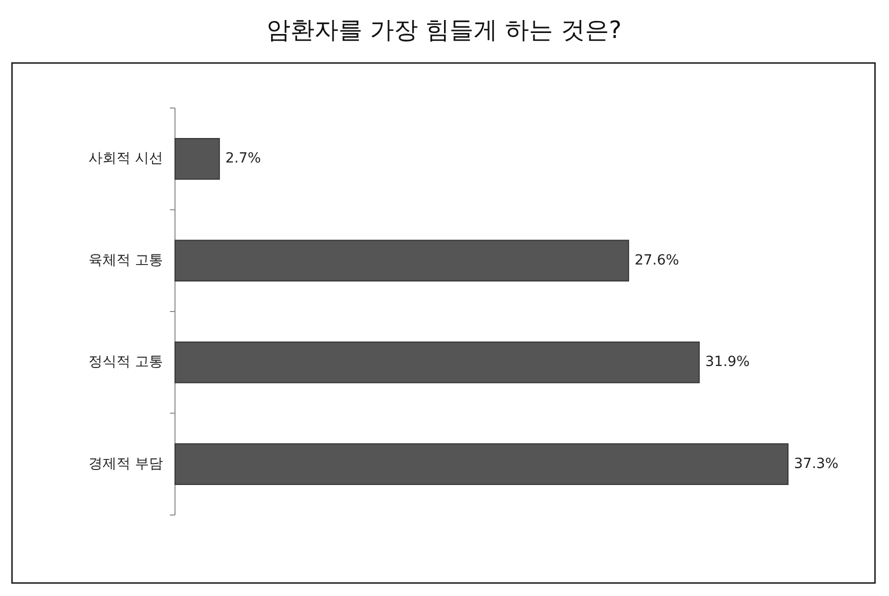 The image size is (889, 596). What do you see at coordinates (125, 362) in the screenshot?
I see `y-tick-label: 정식적 고통` at bounding box center [125, 362].